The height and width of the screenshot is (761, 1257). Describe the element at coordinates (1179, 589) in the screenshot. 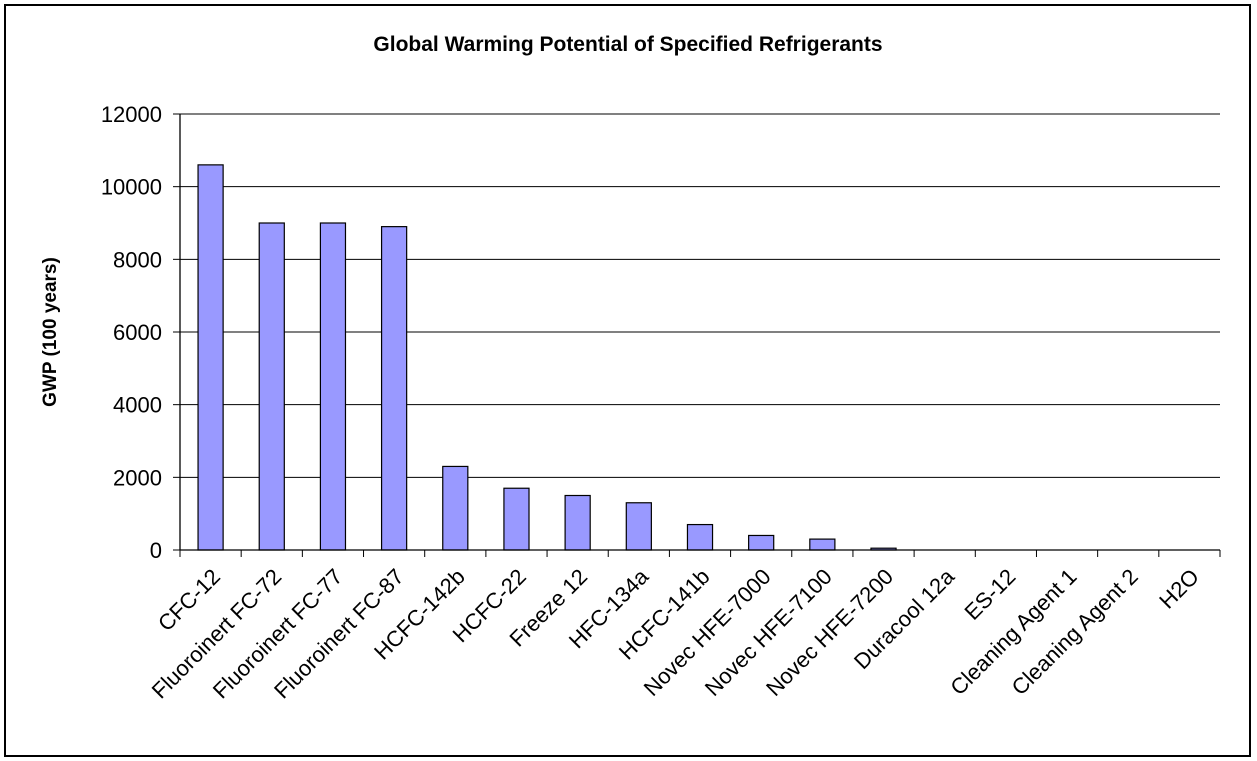

I see `x-tick-label: H2O` at that location.